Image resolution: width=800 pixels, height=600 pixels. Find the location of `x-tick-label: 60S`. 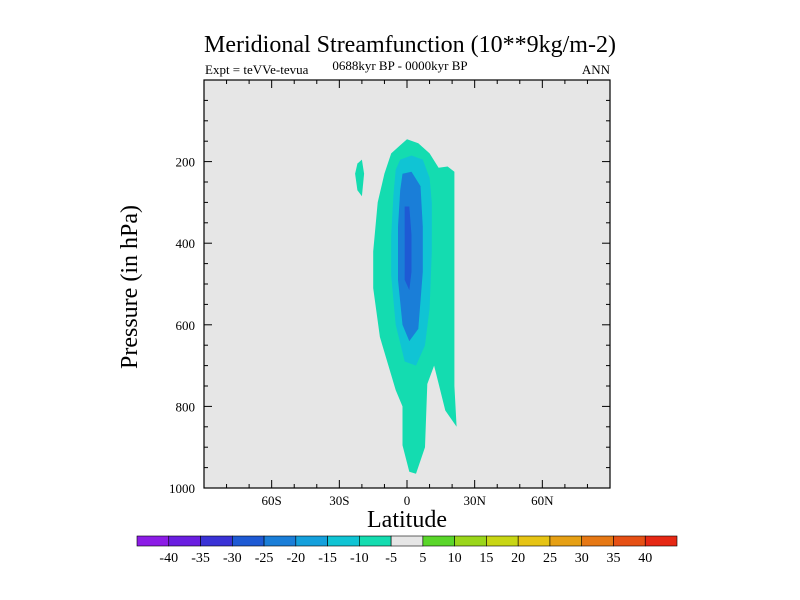

x-tick-label: 60S is located at coordinates (272, 500).